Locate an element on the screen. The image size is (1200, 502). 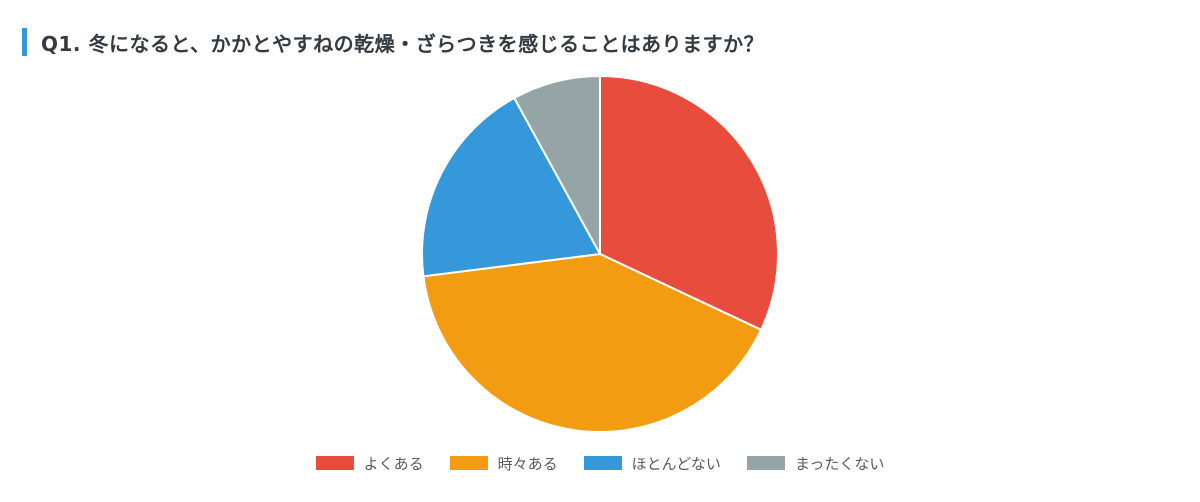
legend-item-3: ほとんどない is located at coordinates (652, 463).